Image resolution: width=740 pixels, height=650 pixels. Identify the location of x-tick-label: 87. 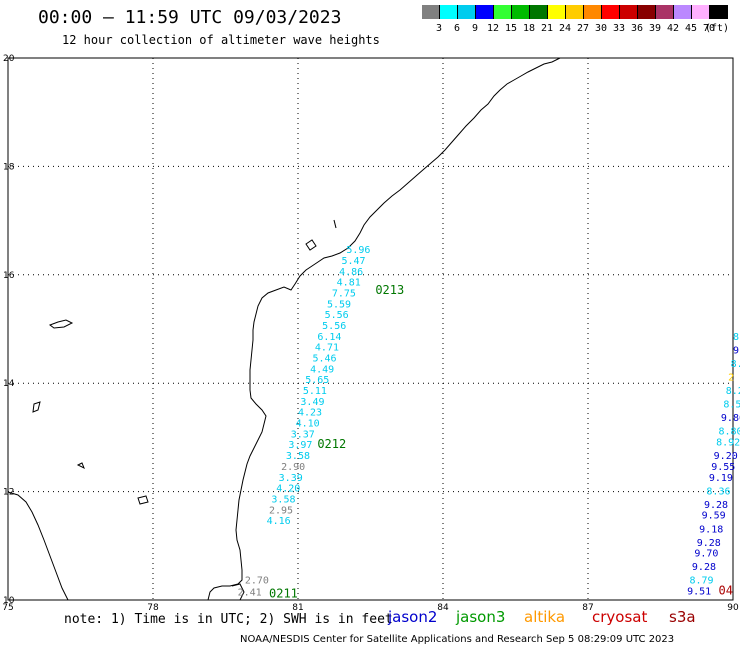
(587, 608).